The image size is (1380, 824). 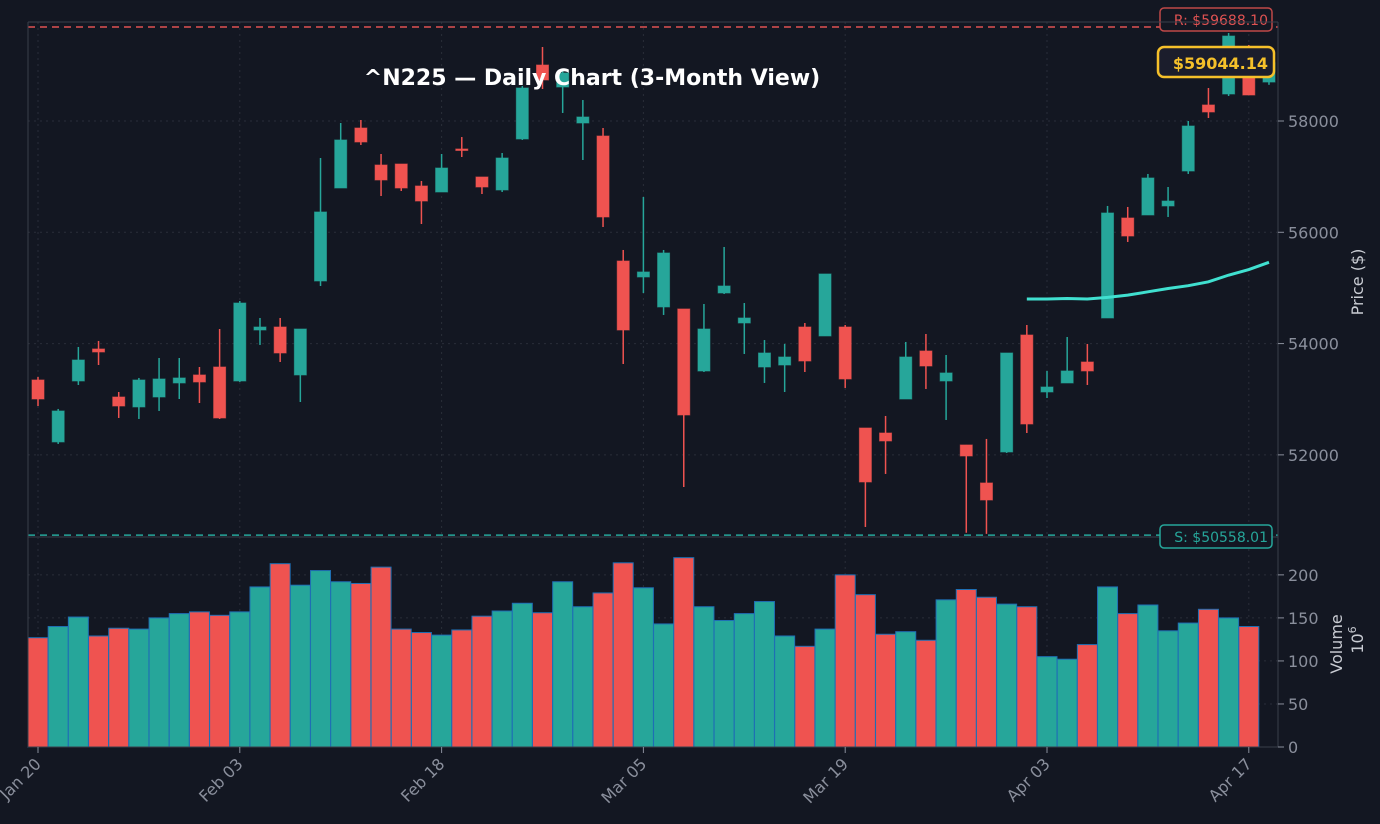 What do you see at coordinates (1308, 288) in the screenshot?
I see `price-axis-ticks: 52000 54000 56000 58000` at bounding box center [1308, 288].